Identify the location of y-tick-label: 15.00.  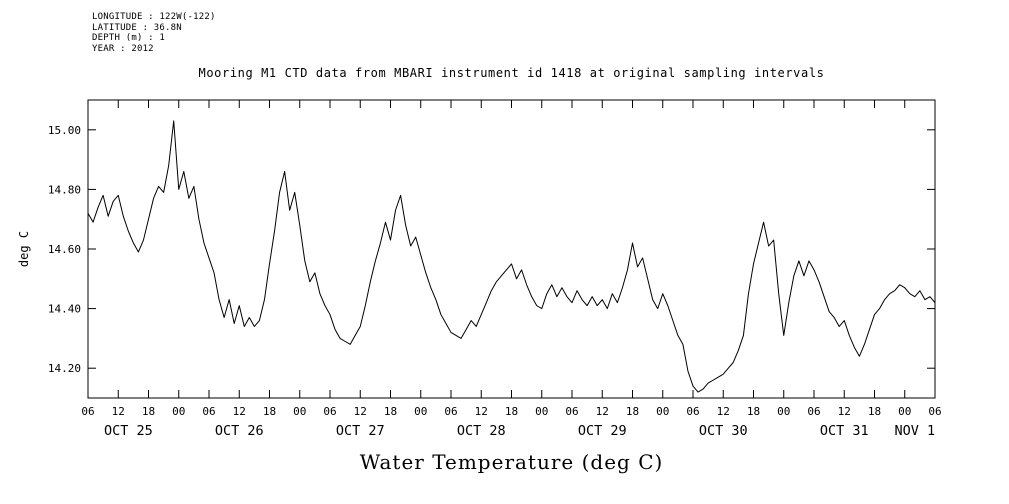
(64, 130).